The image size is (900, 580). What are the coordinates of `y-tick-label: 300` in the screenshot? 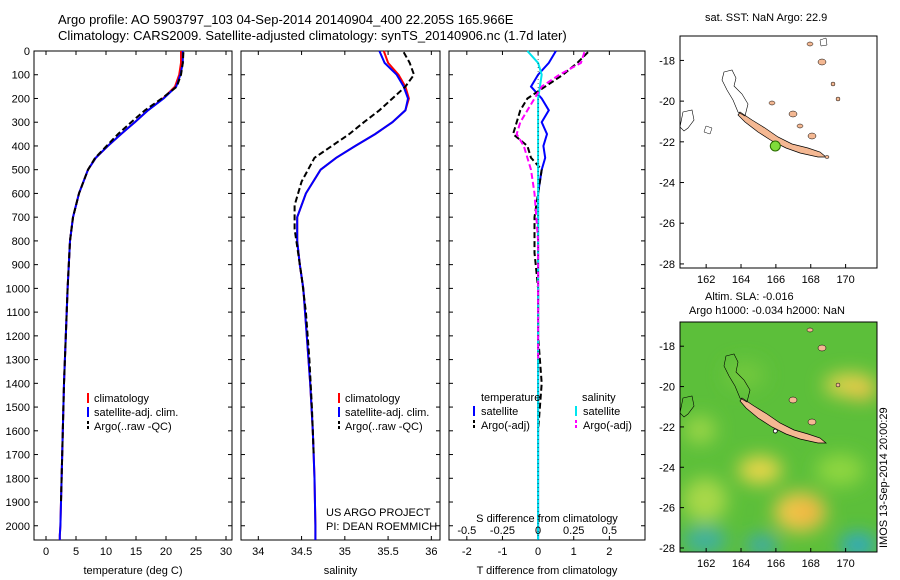 It's located at (21, 123).